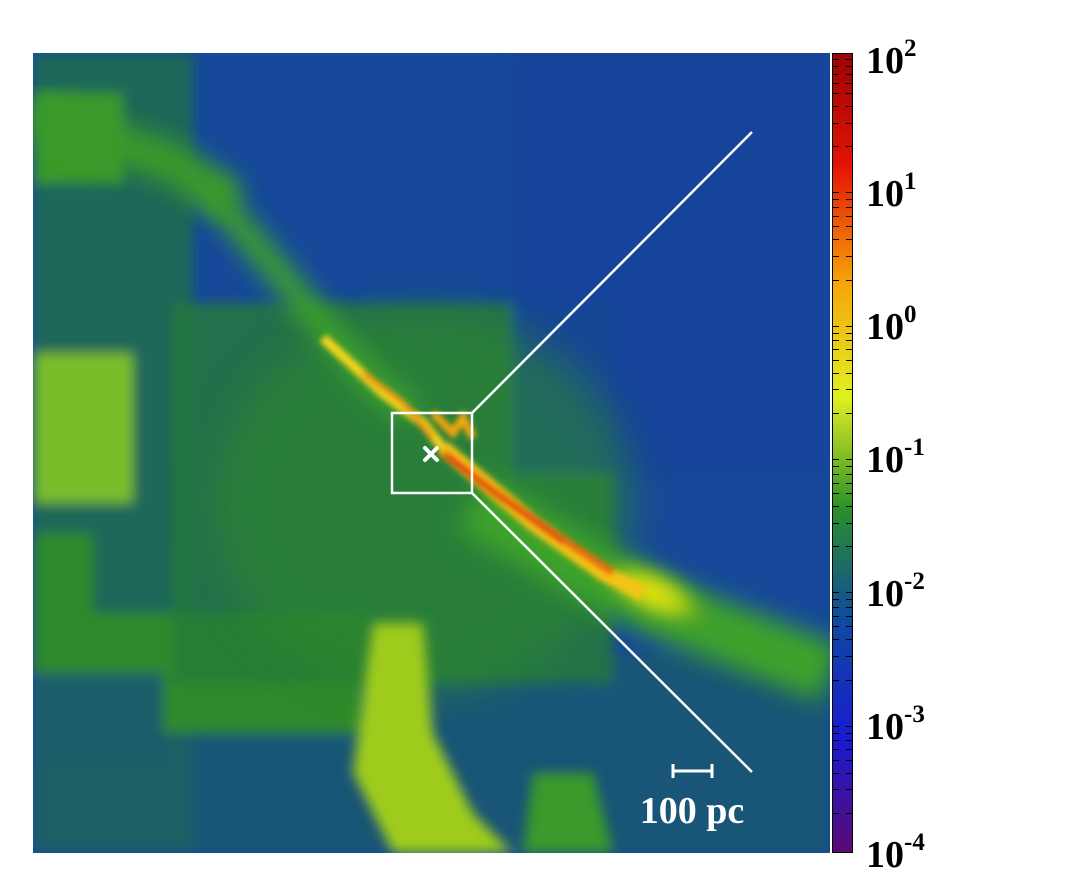 The height and width of the screenshot is (885, 1067). Describe the element at coordinates (842, 453) in the screenshot. I see `colorbar` at that location.